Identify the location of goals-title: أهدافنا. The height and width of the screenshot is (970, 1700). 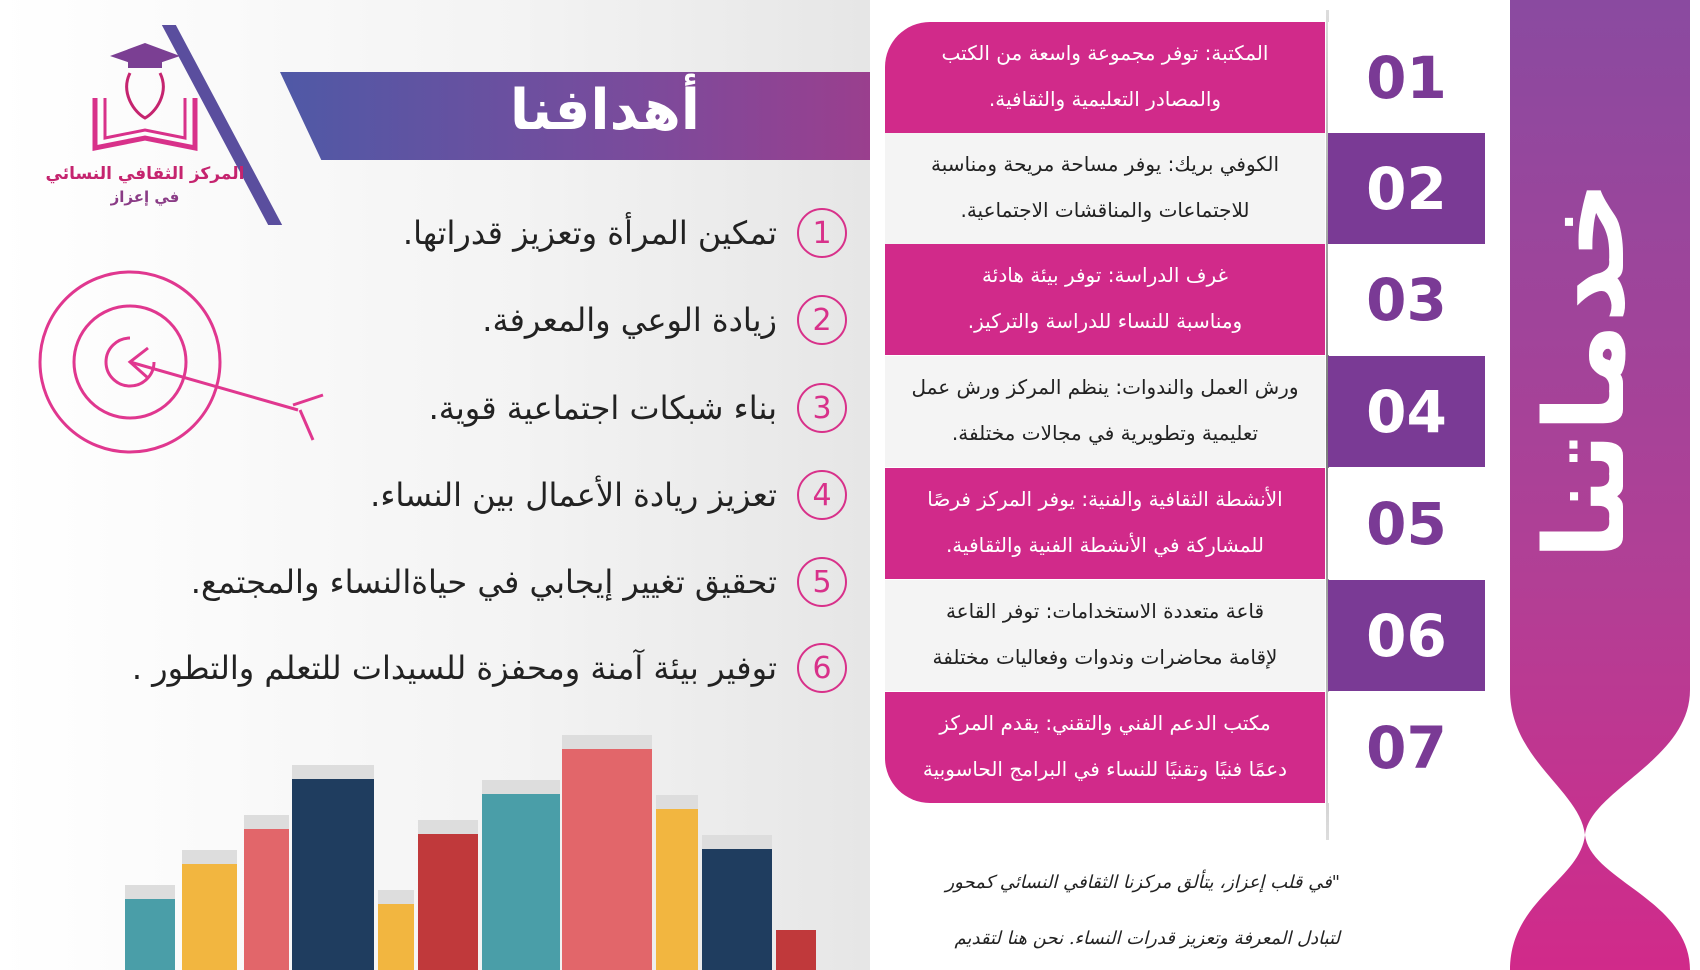
(604, 110).